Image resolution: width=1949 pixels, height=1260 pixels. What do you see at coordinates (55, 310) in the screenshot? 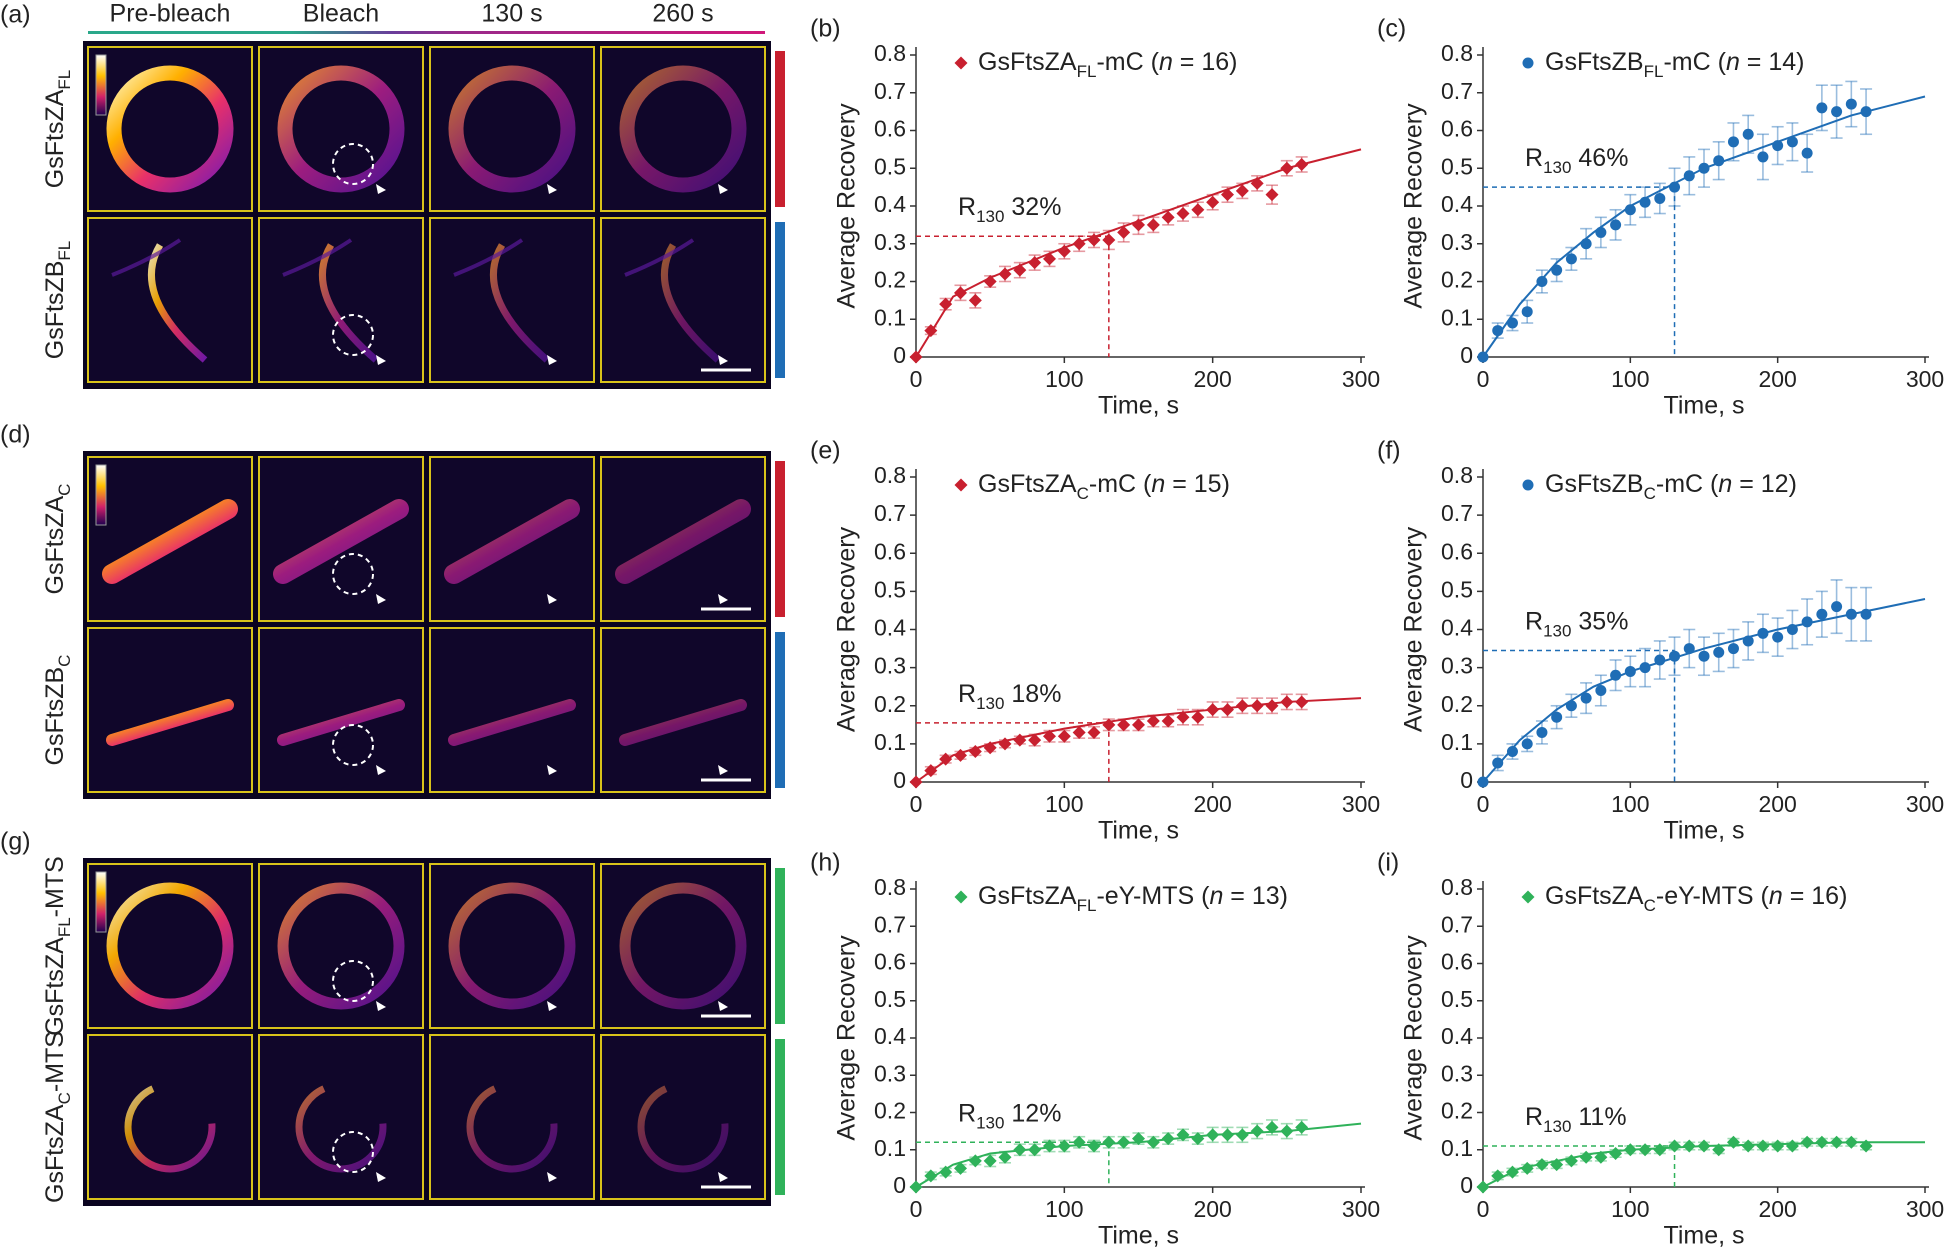
I see `text-part: GsFtsZB` at bounding box center [55, 310].